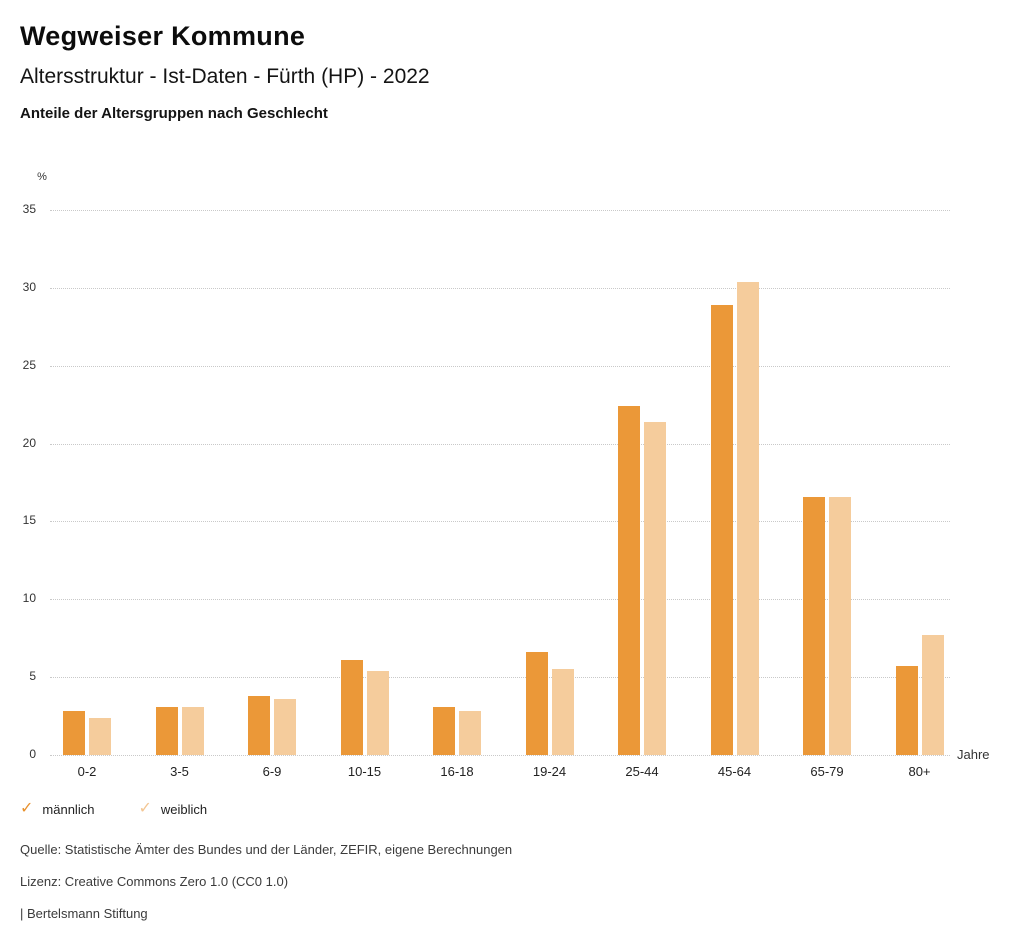 This screenshot has height=946, width=1024. I want to click on x-tick-label-10-15: 10-15, so click(364, 771).